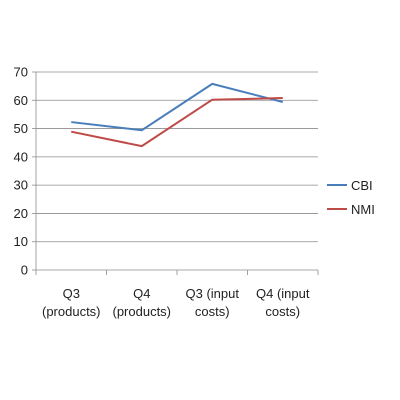  What do you see at coordinates (213, 293) in the screenshot?
I see `x-tick-label: Q3 (input` at bounding box center [213, 293].